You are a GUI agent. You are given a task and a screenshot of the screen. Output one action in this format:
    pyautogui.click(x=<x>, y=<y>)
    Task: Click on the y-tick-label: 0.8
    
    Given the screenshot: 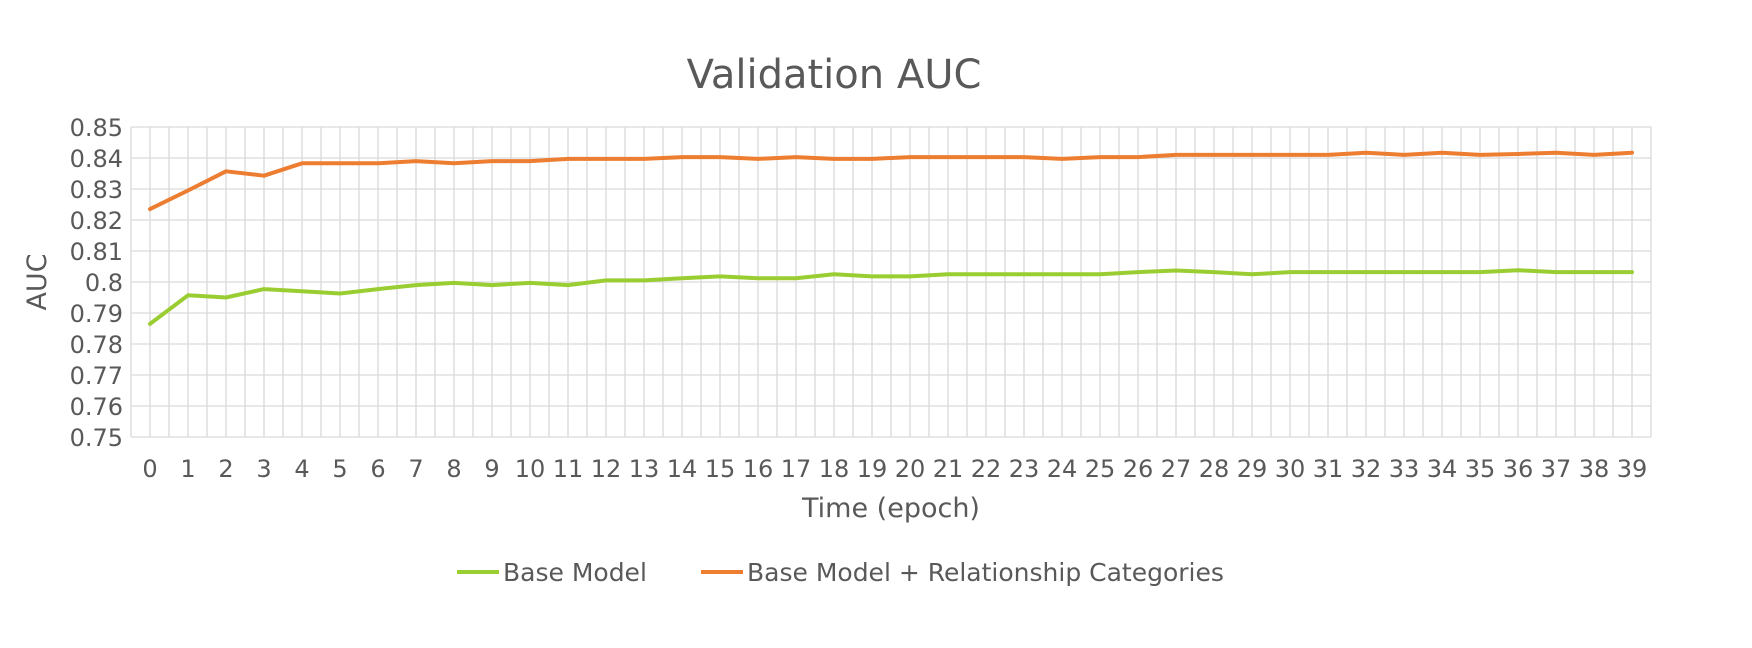 What is the action you would take?
    pyautogui.click(x=104, y=283)
    